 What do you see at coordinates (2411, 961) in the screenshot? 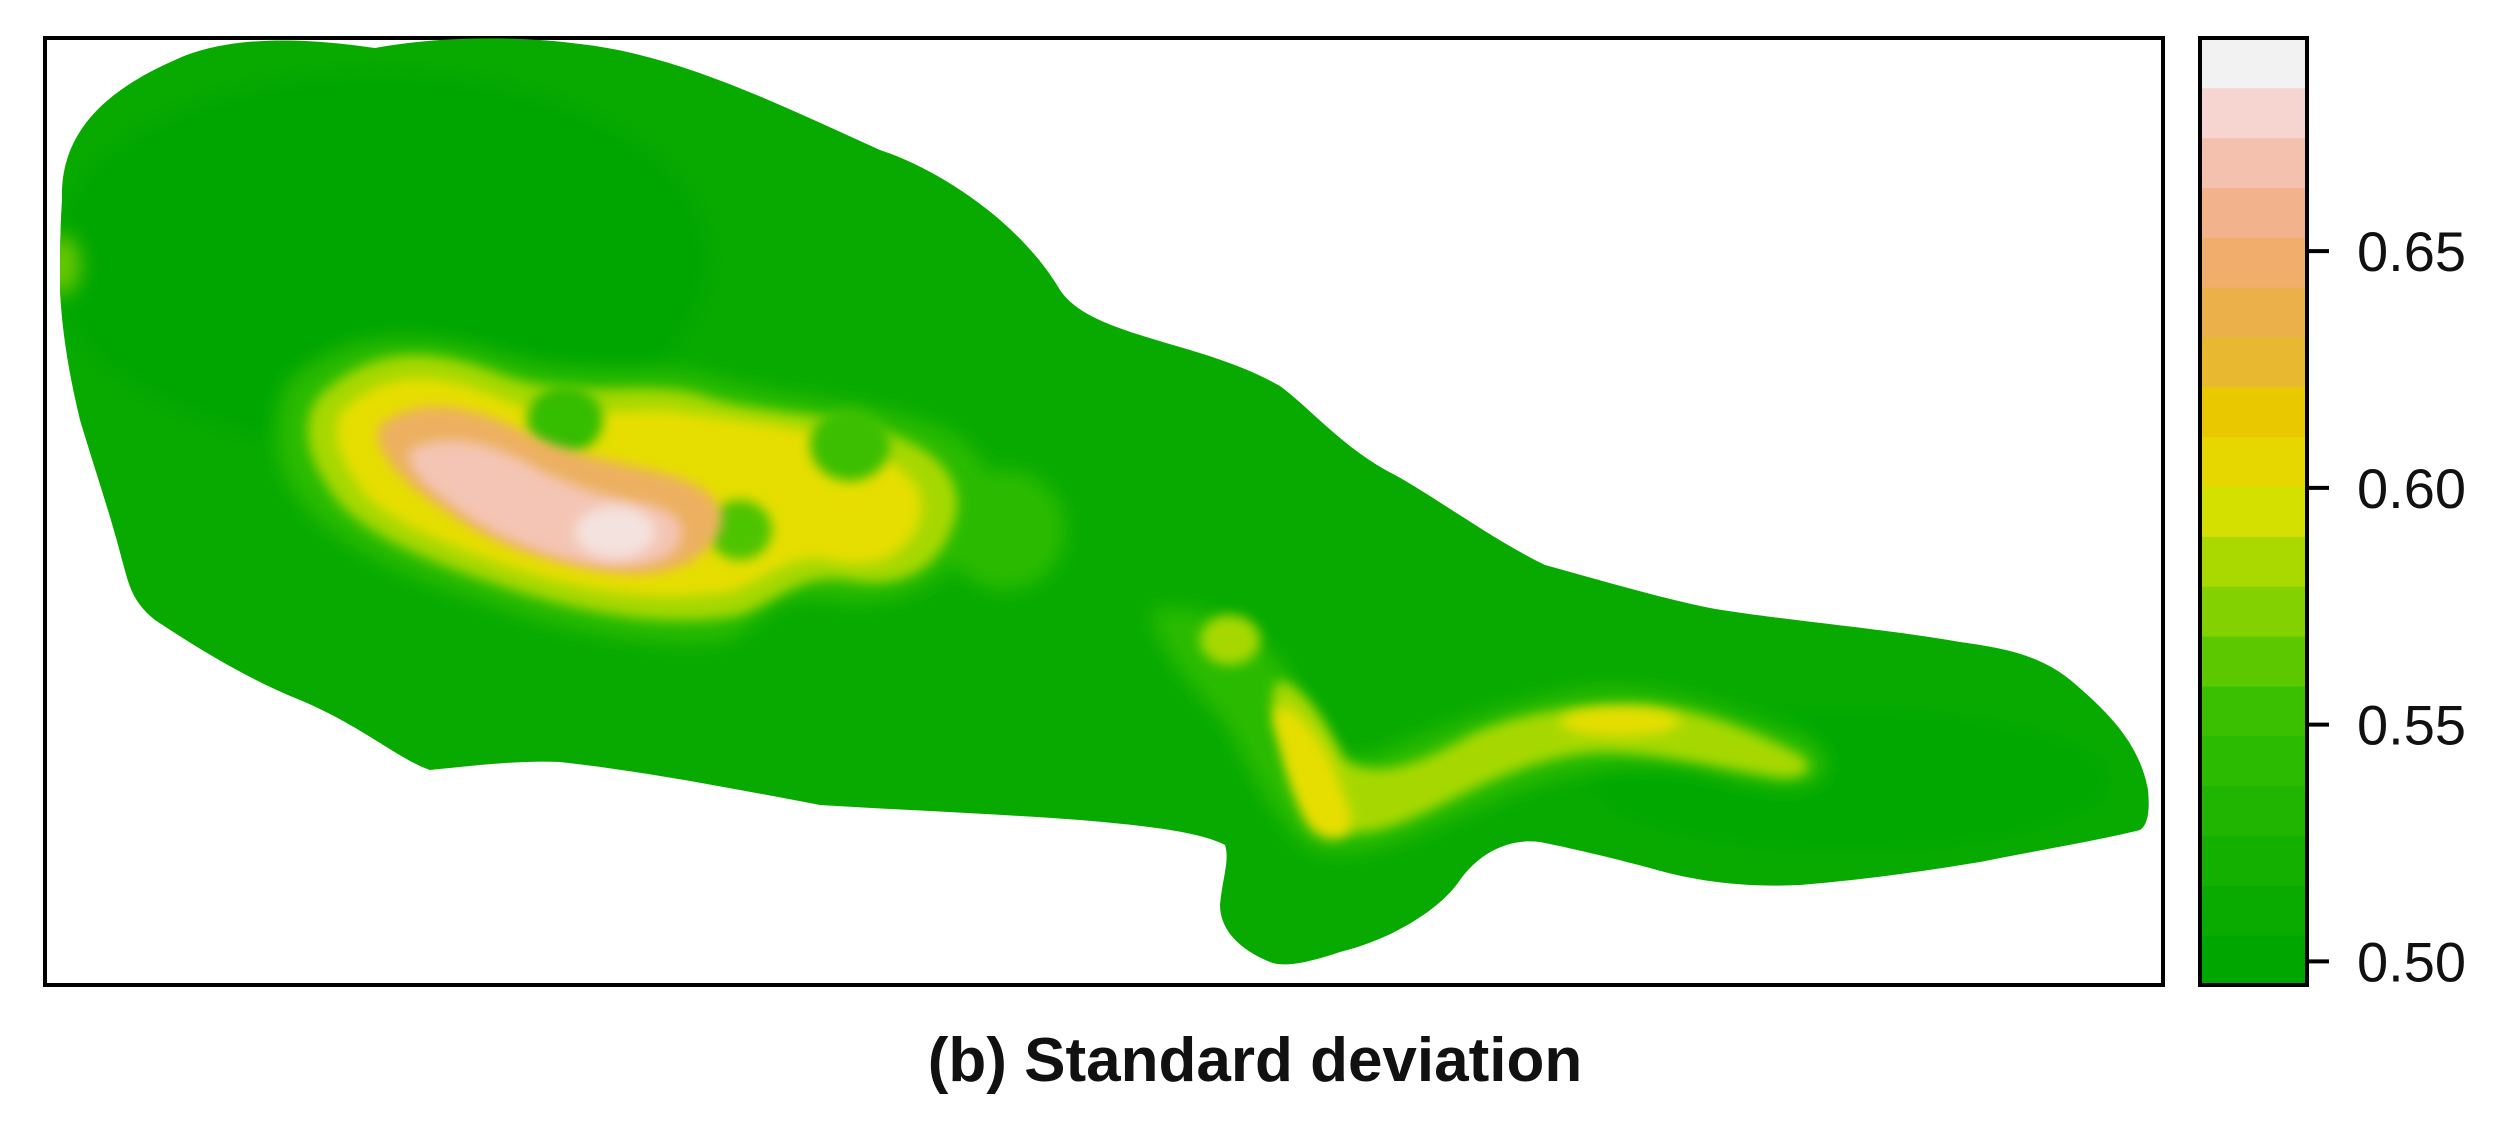
I see `color-key-tick-label: 0.50` at bounding box center [2411, 961].